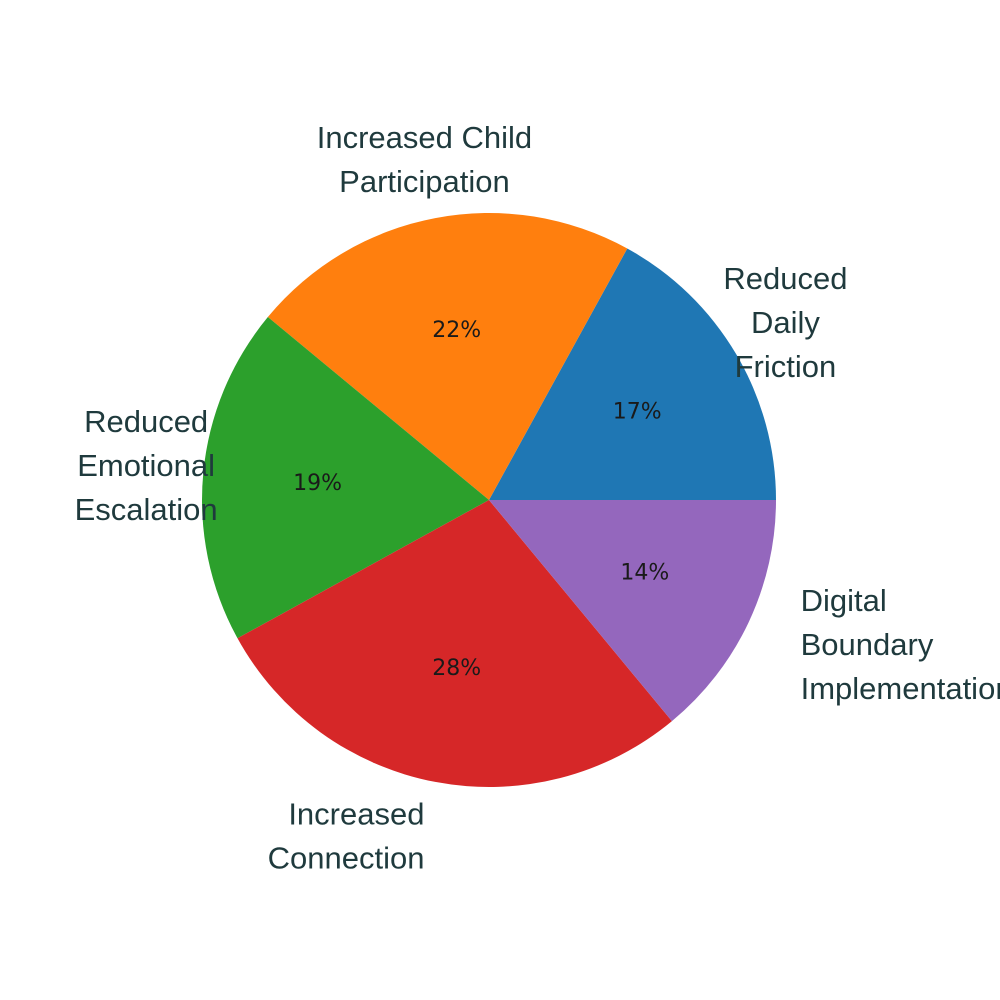 The width and height of the screenshot is (1000, 1000). I want to click on slice-category-label-line: Implementation, so click(900, 688).